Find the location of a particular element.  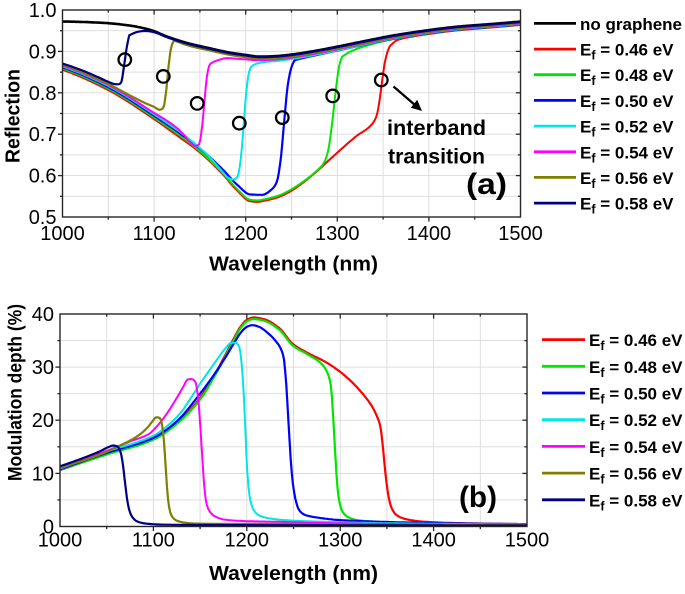

svg-text: 1.0 is located at coordinates (43, 11).